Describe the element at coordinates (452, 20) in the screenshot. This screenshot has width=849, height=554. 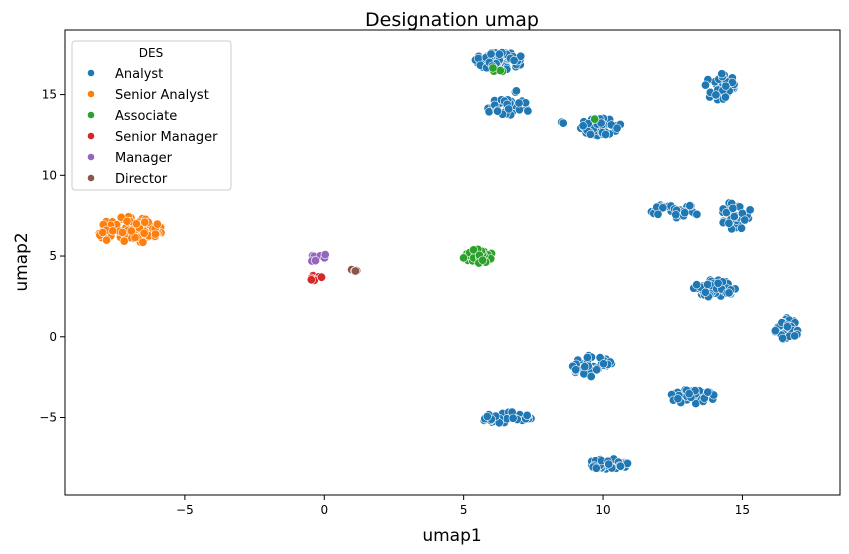
I see `chart-title: Designation umap` at that location.